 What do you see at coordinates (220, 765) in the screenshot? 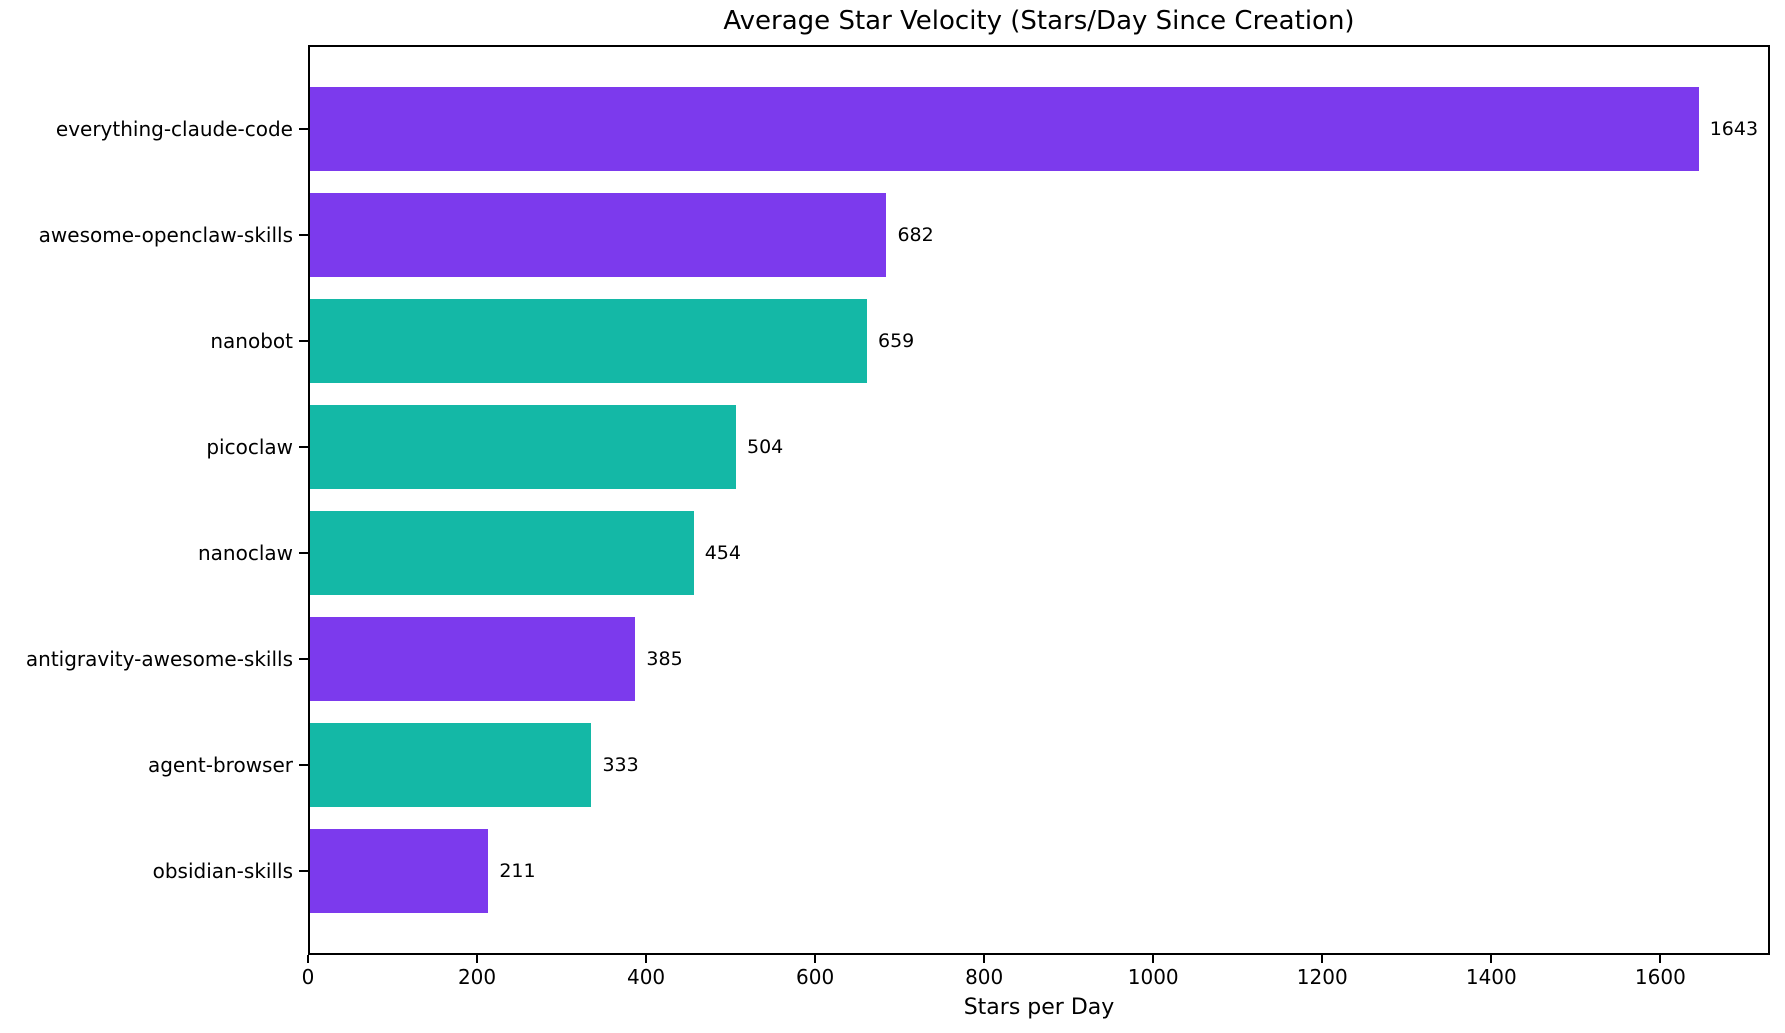
I see `y-tick-label: agent-browser` at bounding box center [220, 765].